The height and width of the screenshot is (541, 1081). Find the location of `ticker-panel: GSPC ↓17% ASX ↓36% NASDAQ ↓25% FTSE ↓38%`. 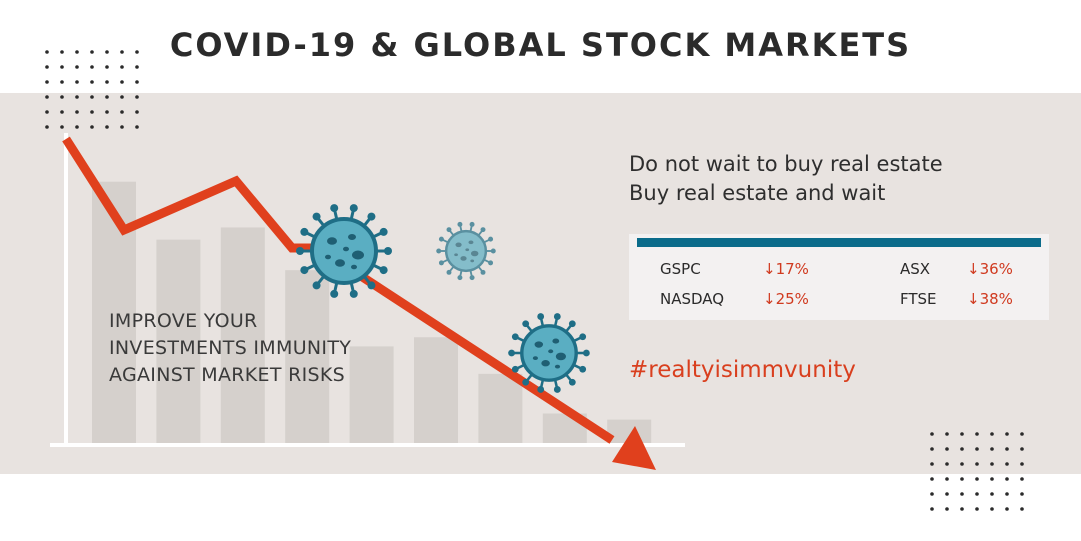

ticker-panel: GSPC ↓17% ASX ↓36% NASDAQ ↓25% FTSE ↓38% is located at coordinates (839, 277).